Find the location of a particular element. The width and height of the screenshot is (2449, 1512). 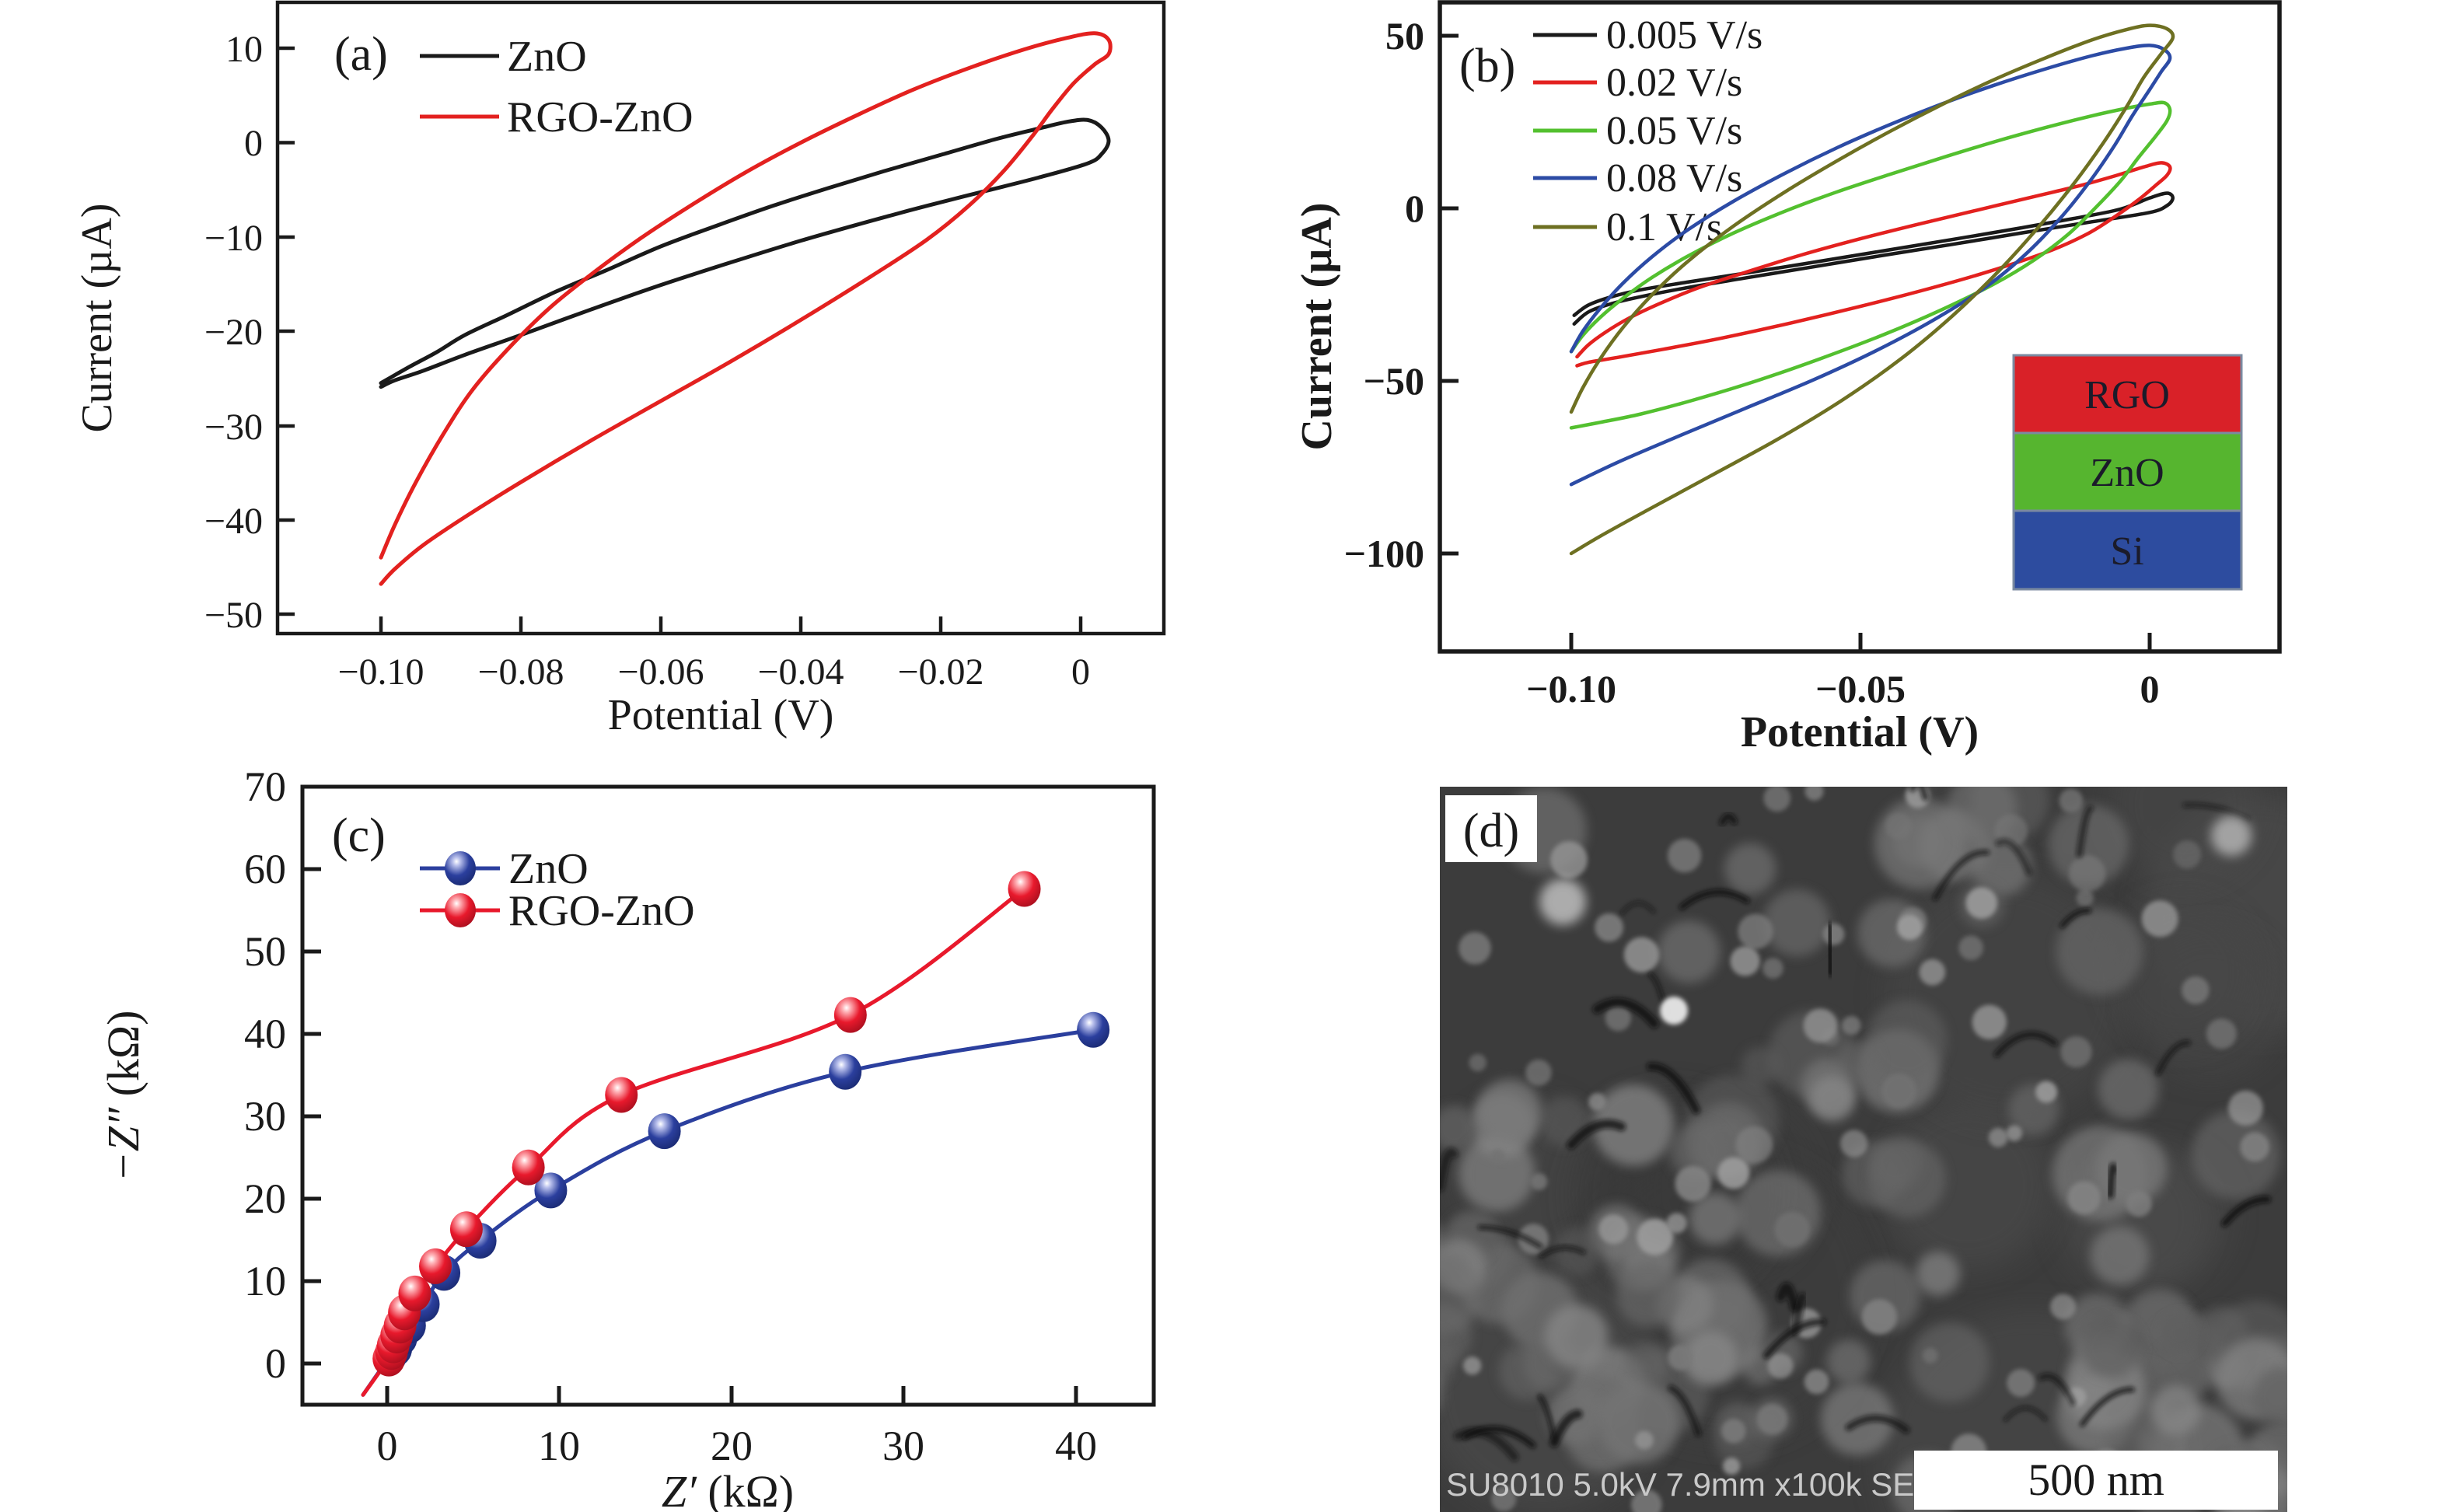

tick-label: −0.10 is located at coordinates (1571, 689).